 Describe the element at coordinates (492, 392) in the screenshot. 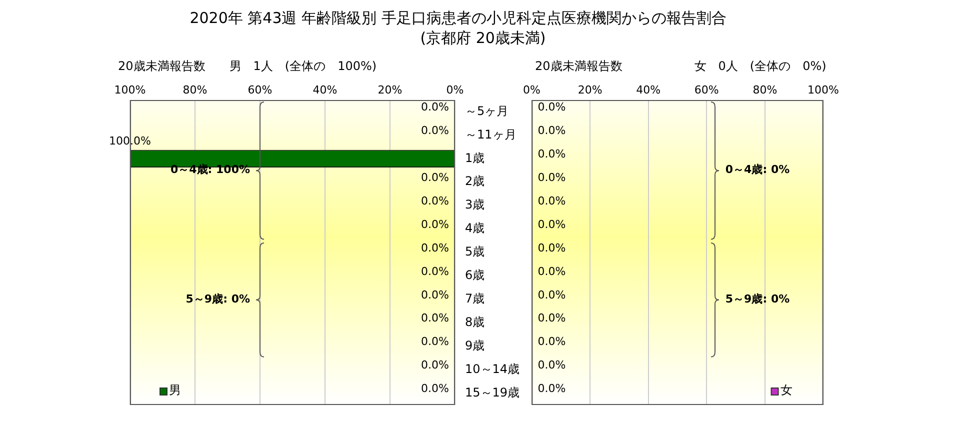

I see `y-tick-label: 15～19歳` at that location.